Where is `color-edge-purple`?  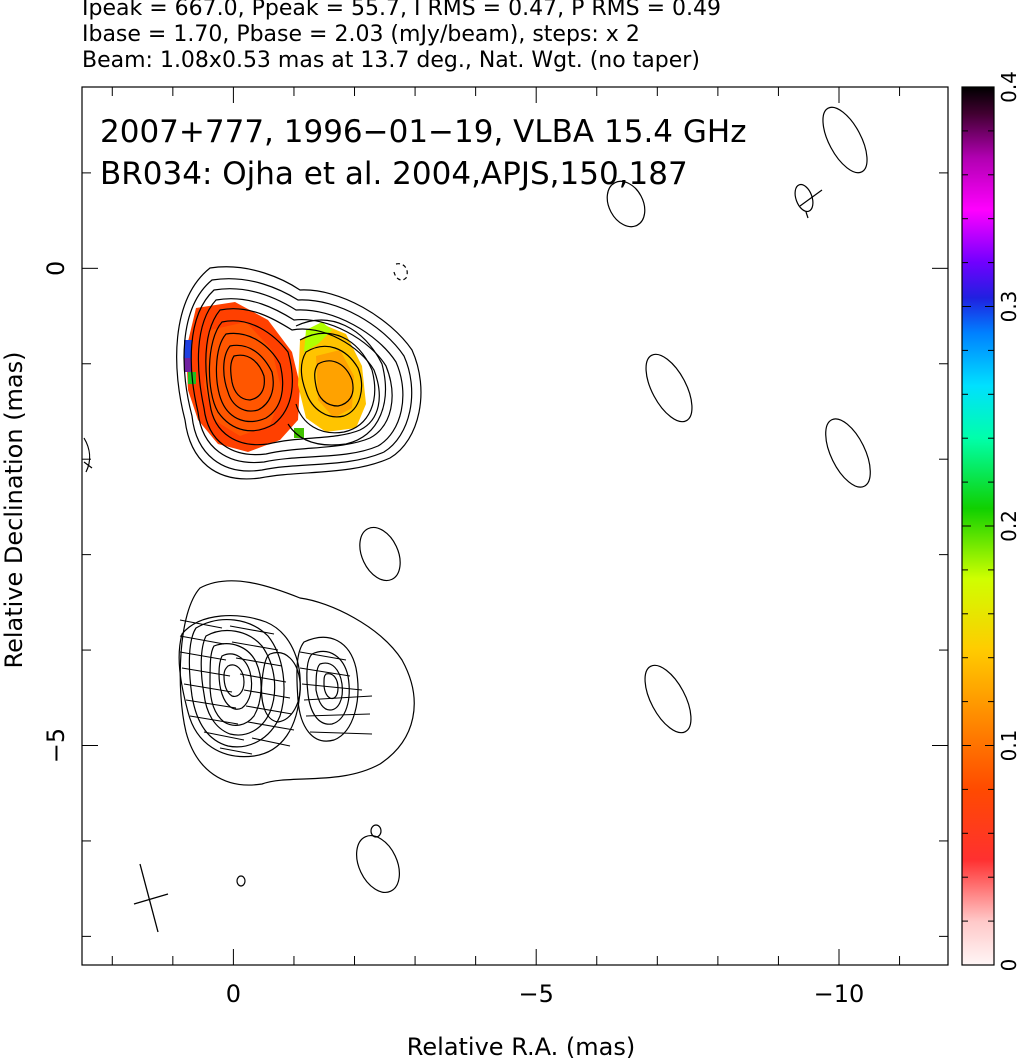 color-edge-purple is located at coordinates (187, 365).